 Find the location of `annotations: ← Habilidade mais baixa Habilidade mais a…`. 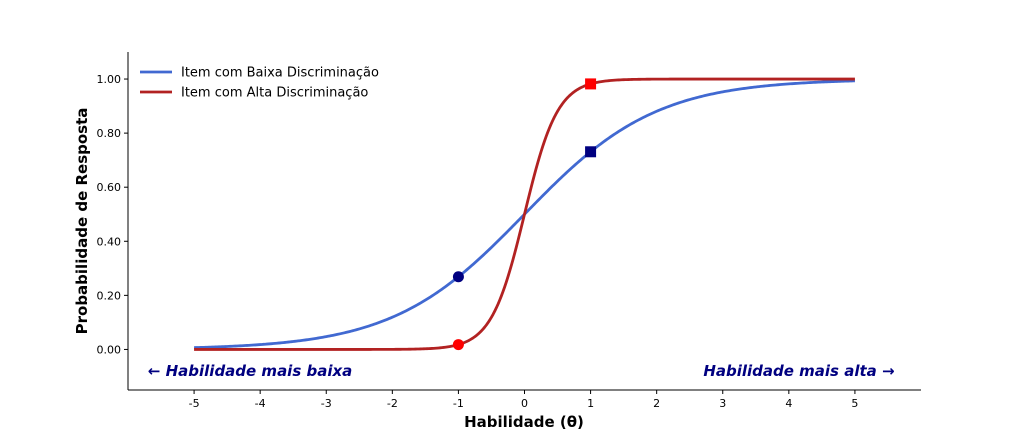

annotations: ← Habilidade mais baixa Habilidade mais a… is located at coordinates (521, 371).